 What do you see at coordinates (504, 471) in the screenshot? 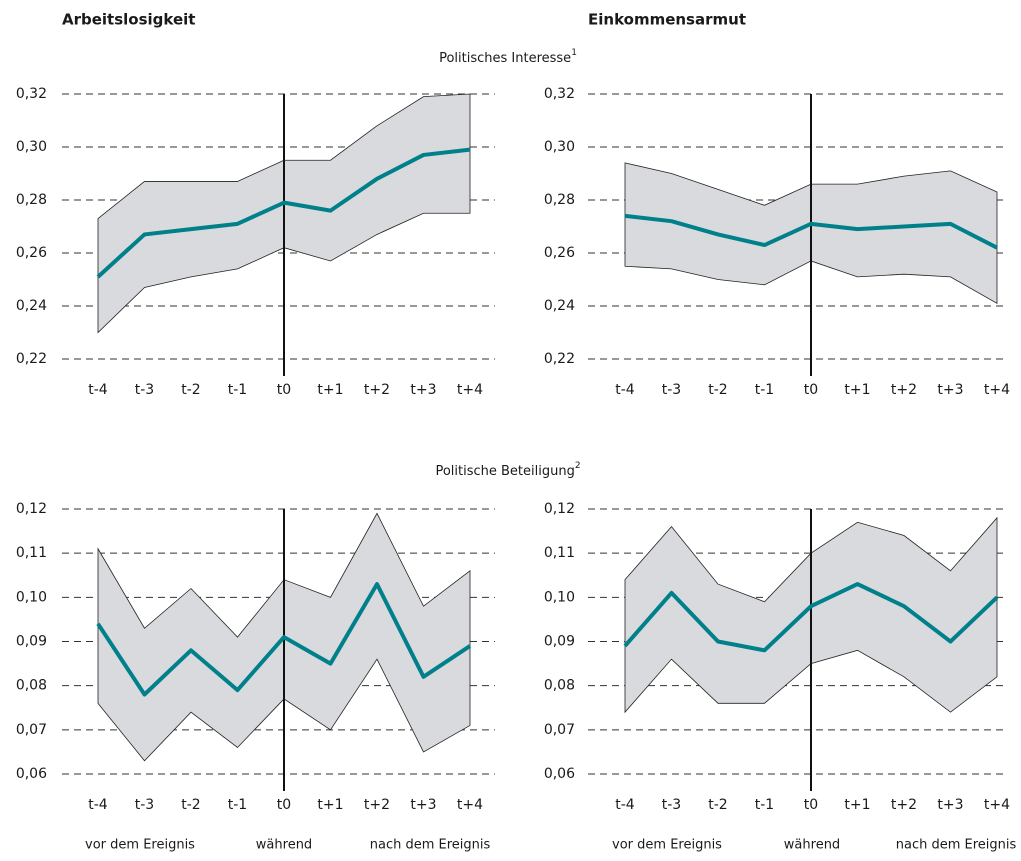
I see `row-title-text: Politische Beteiligung` at bounding box center [504, 471].